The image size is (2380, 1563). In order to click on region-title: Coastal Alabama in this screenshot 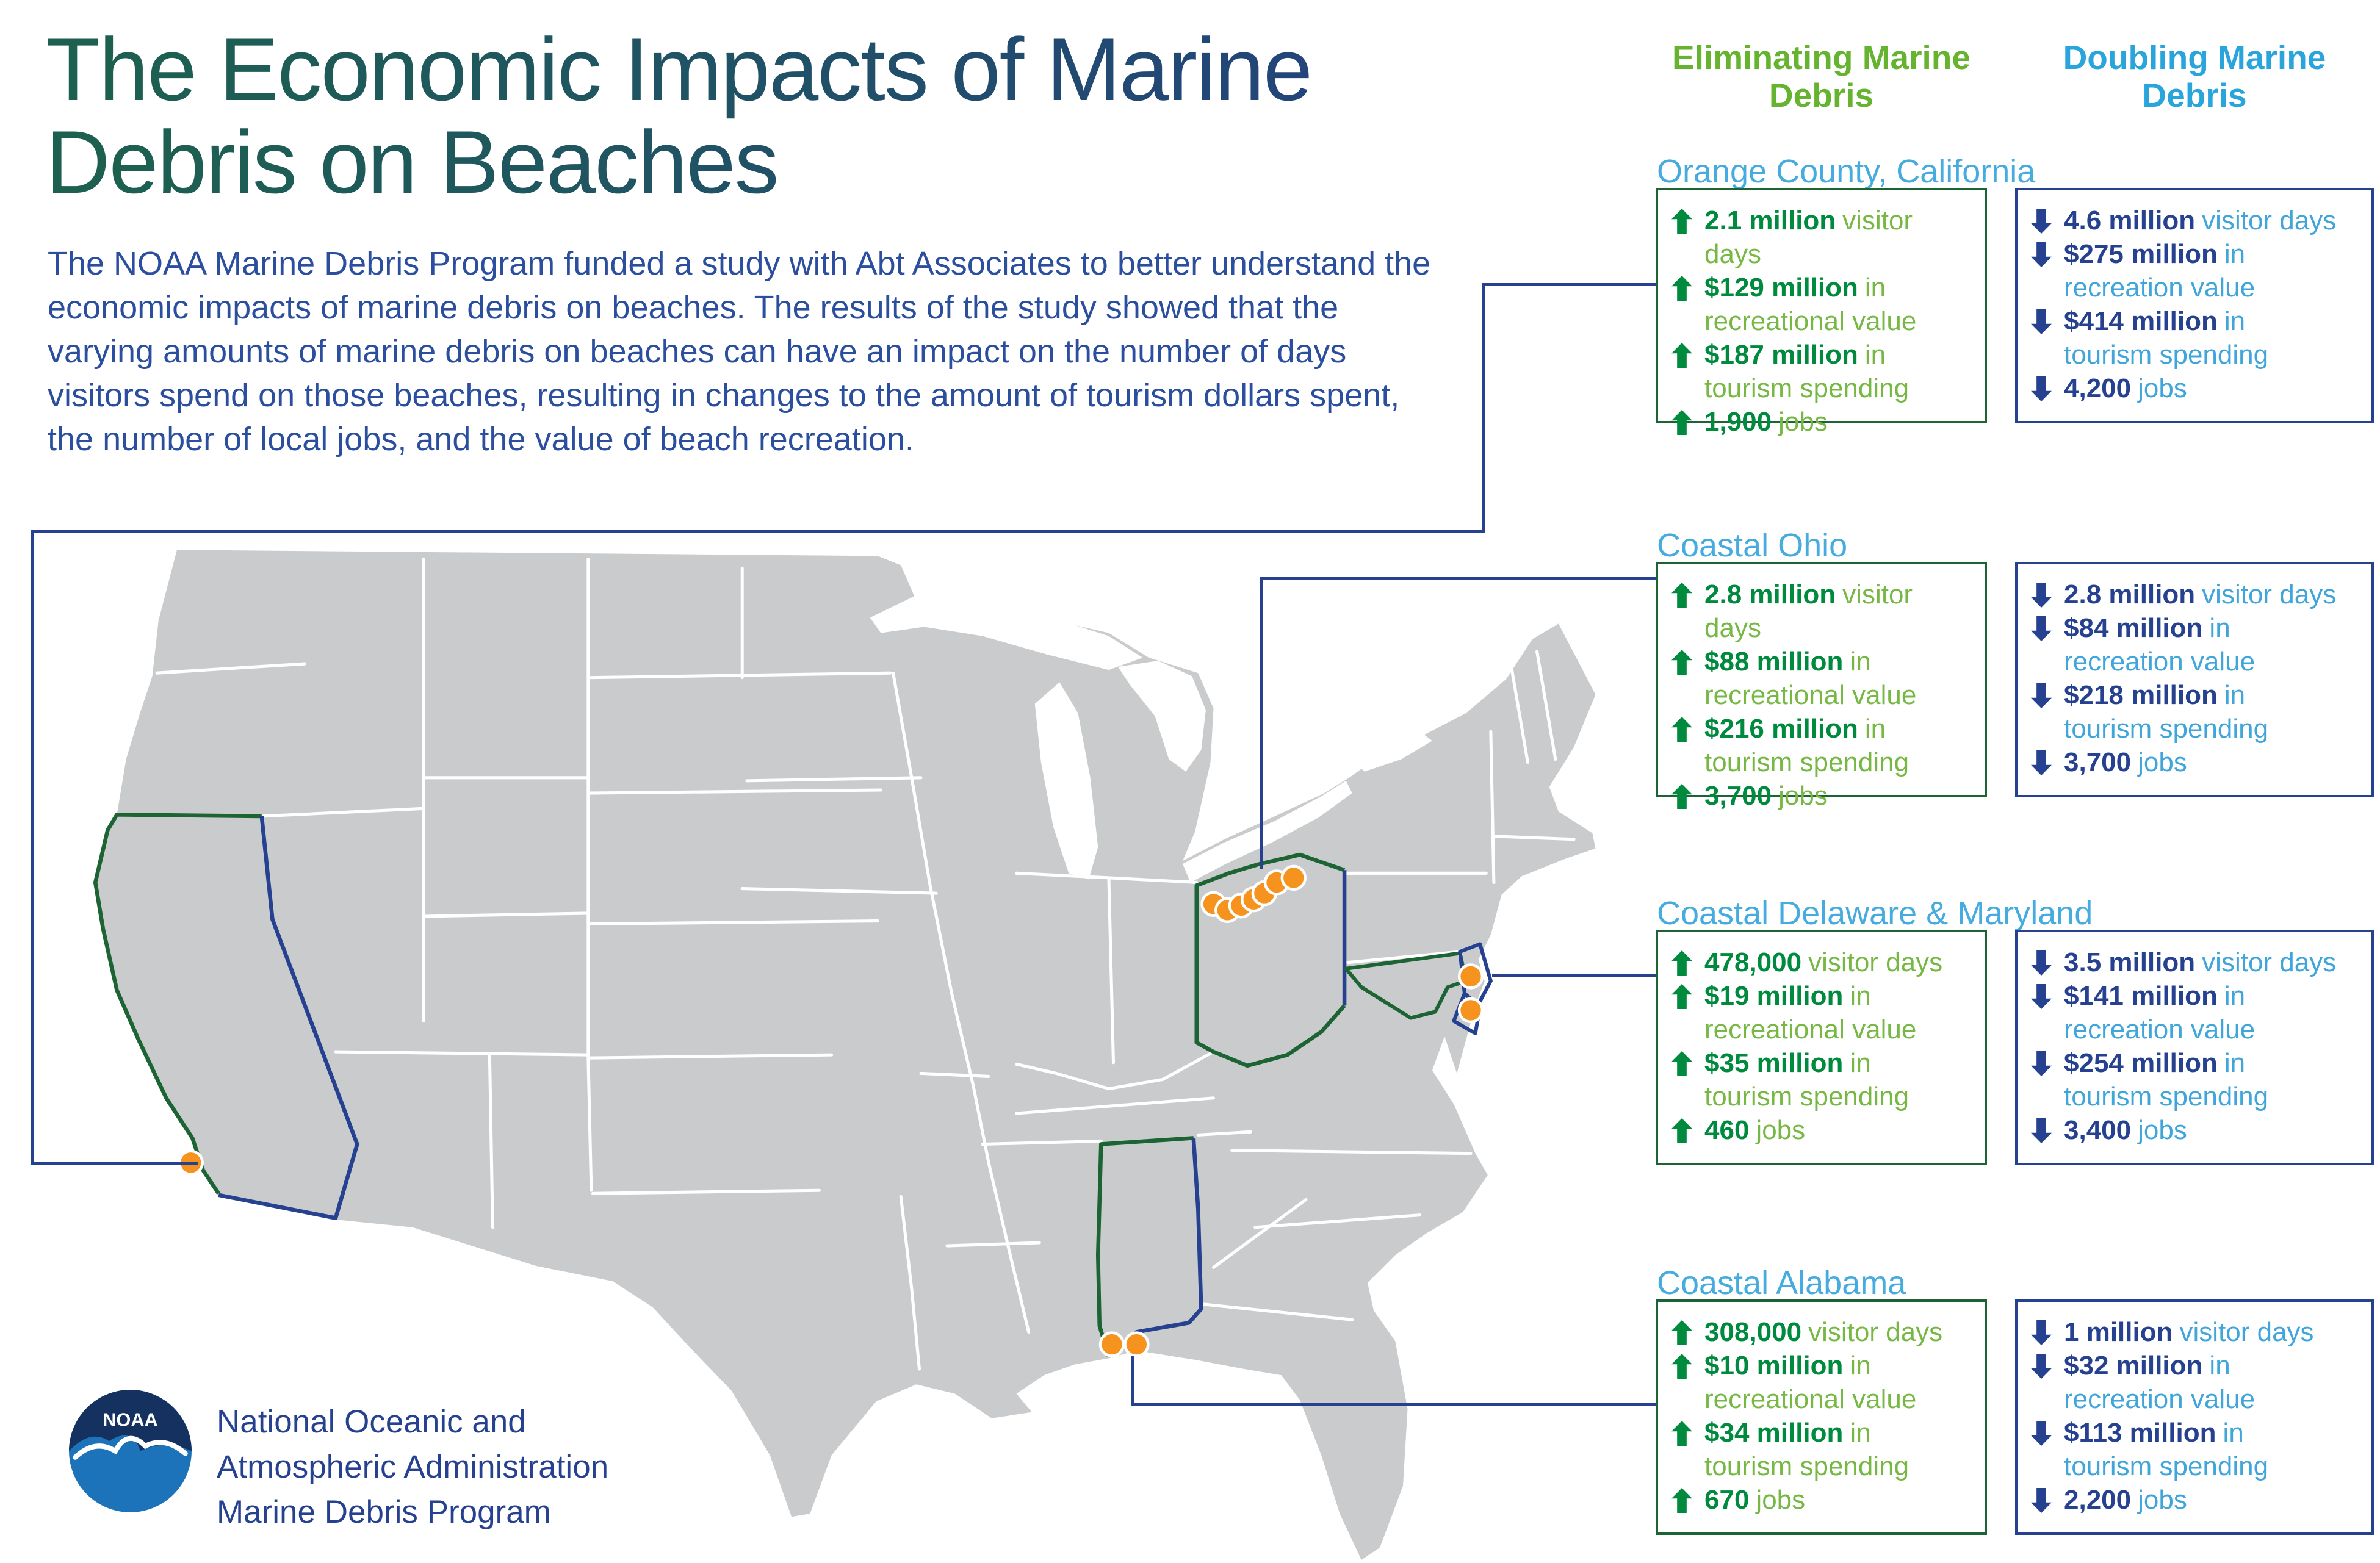, I will do `click(1781, 1283)`.